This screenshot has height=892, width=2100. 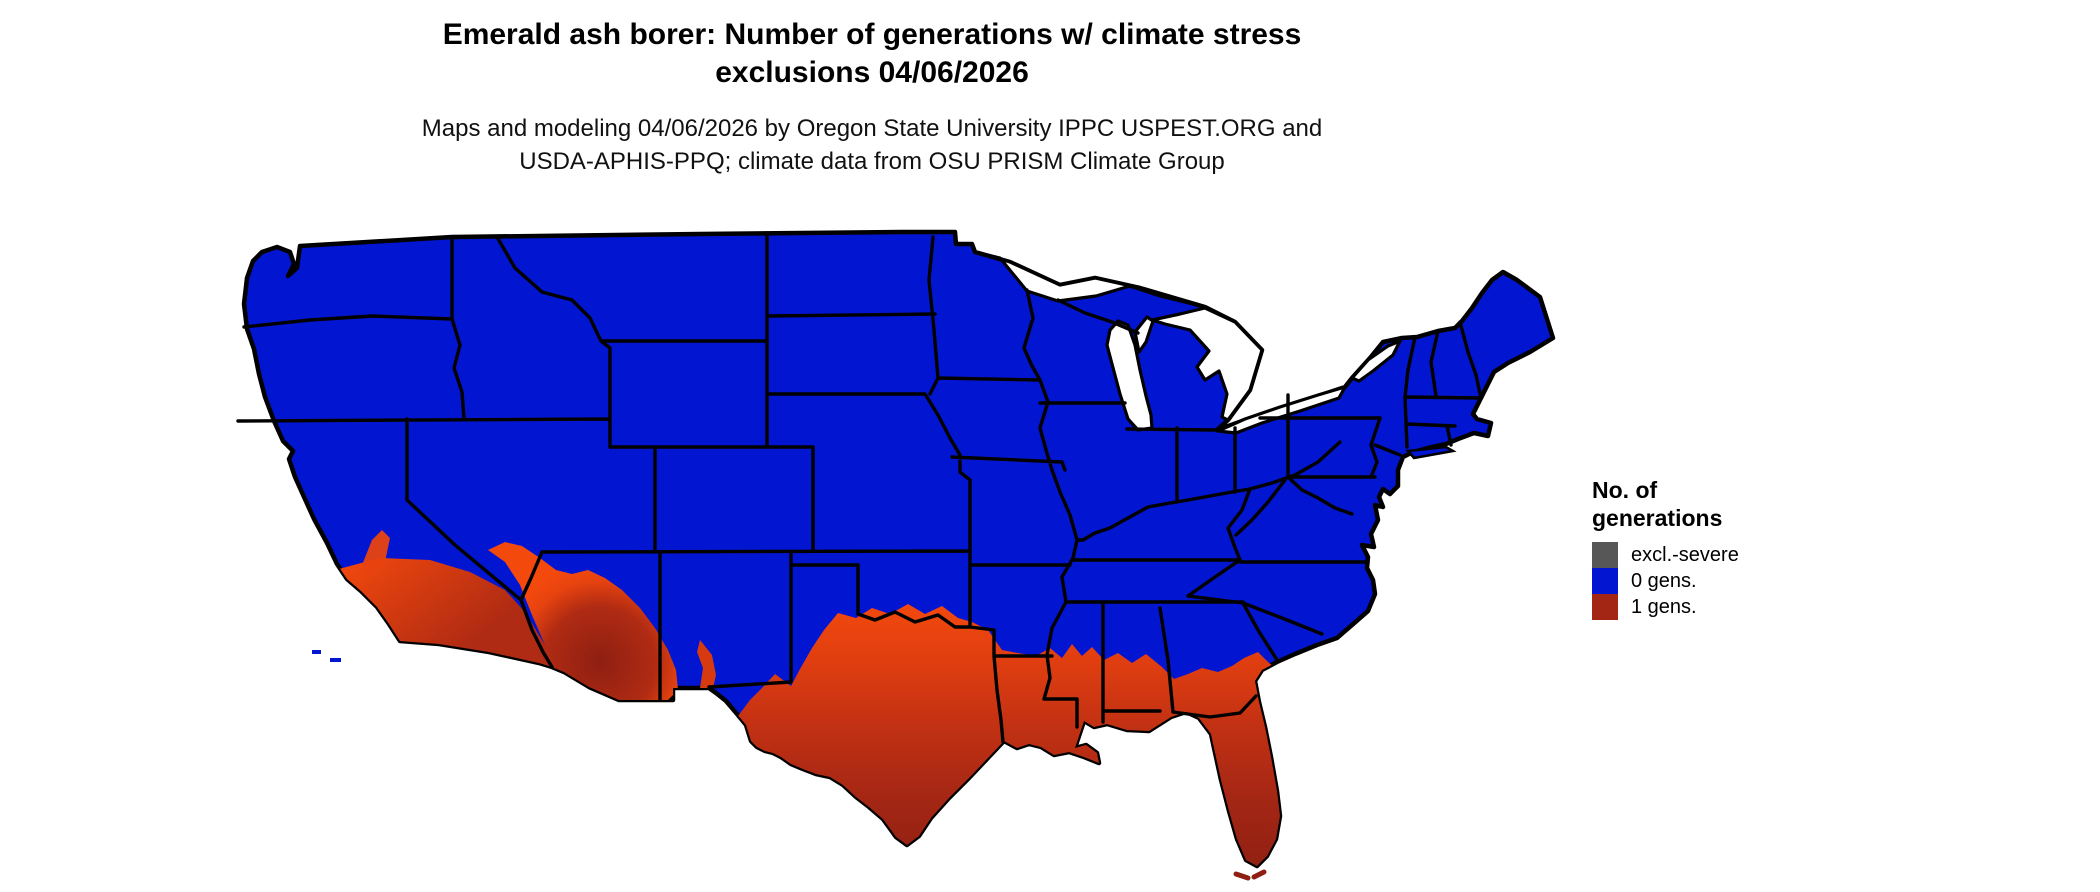 I want to click on florida-keys, so click(x=1250, y=875).